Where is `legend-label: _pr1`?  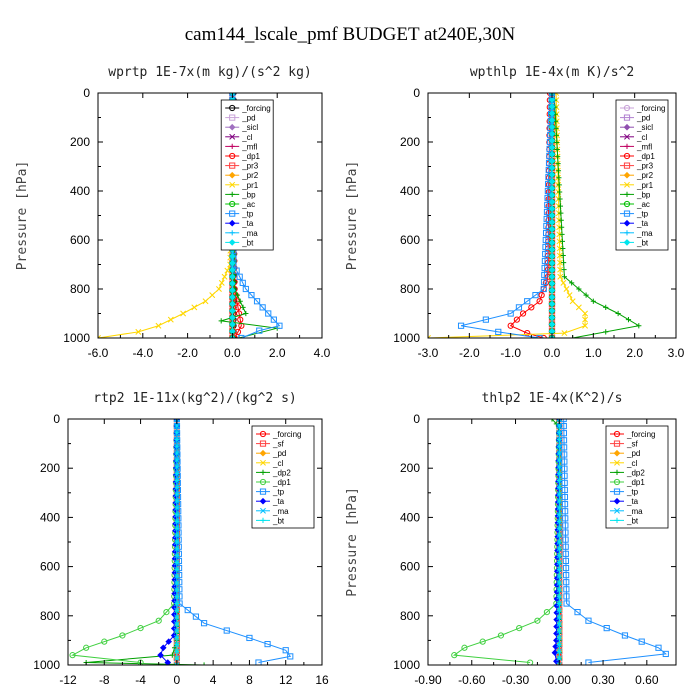 legend-label: _pr1 is located at coordinates (645, 185).